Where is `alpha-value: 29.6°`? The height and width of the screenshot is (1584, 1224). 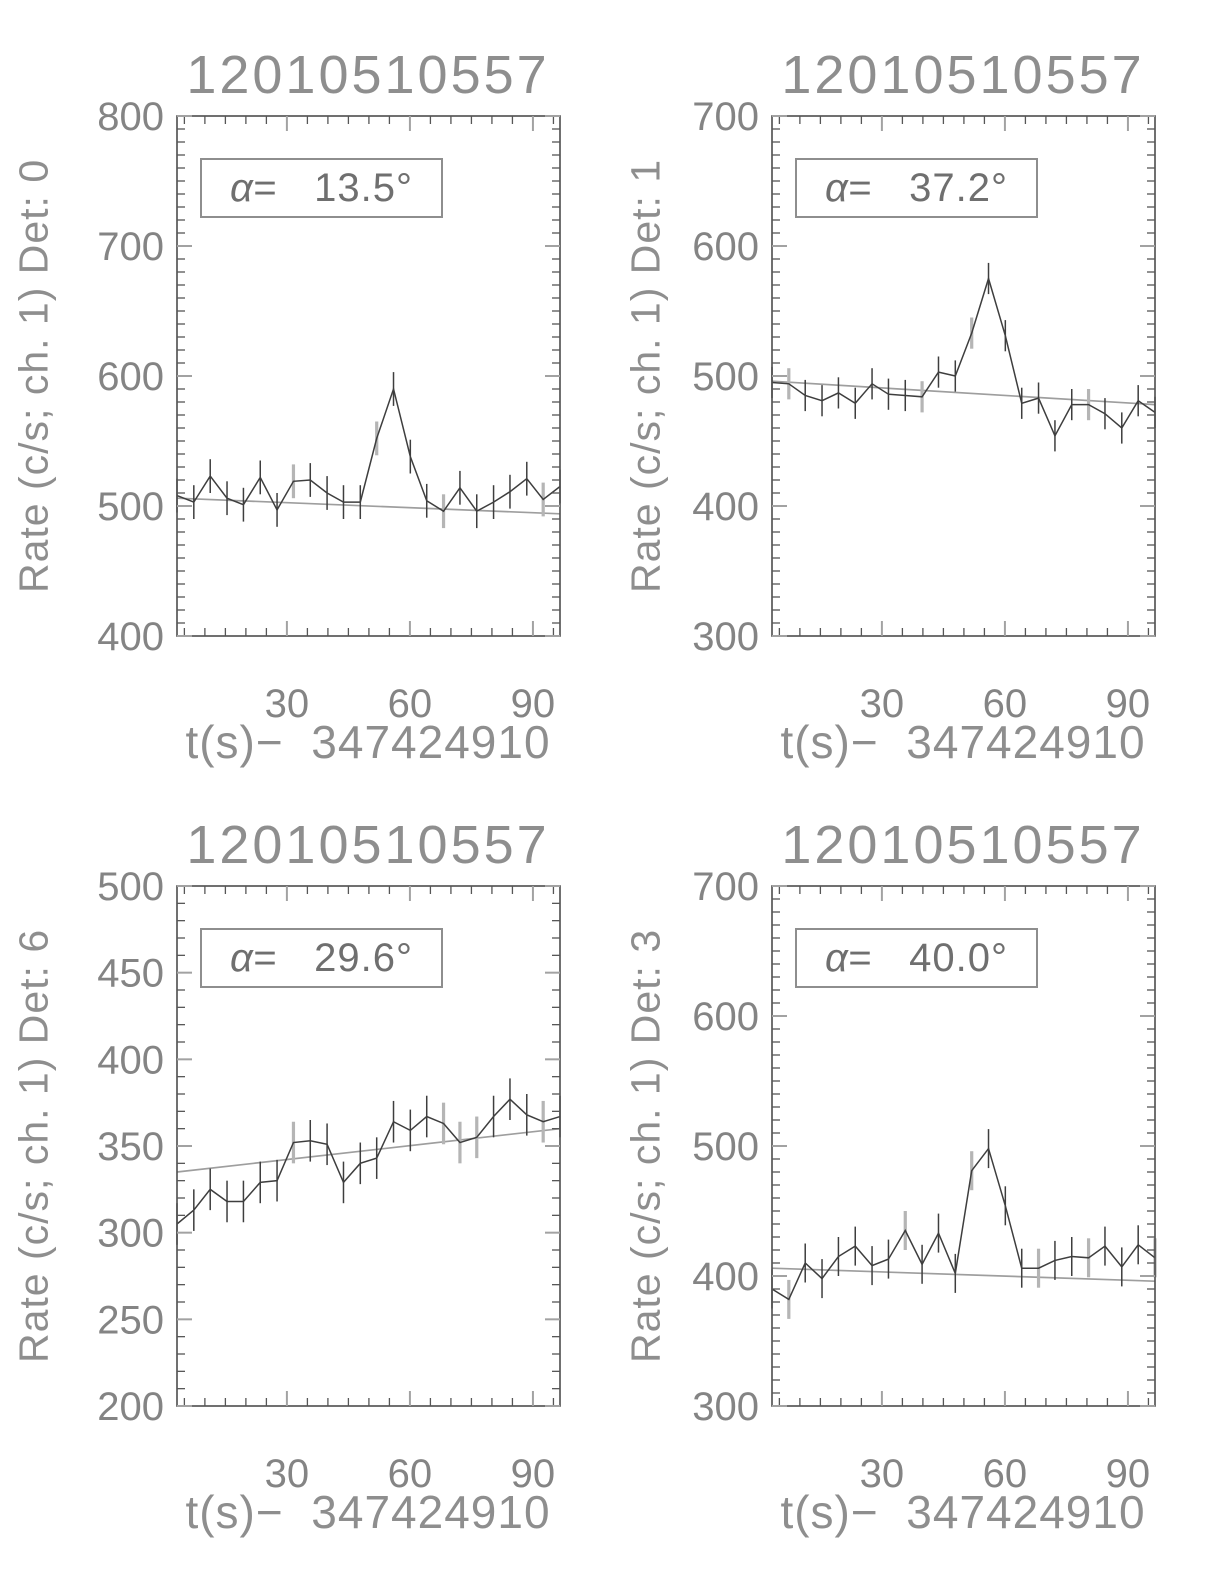 alpha-value: 29.6° is located at coordinates (364, 957).